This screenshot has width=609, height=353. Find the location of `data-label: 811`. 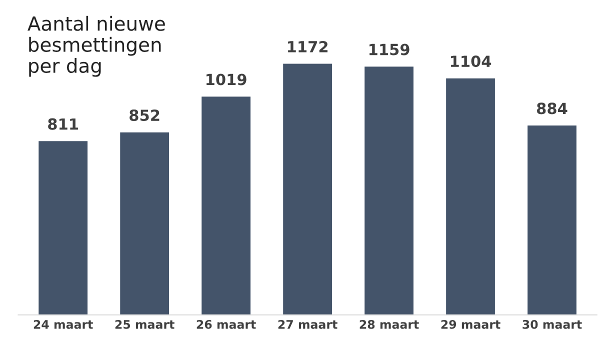

data-label: 811 is located at coordinates (63, 124).